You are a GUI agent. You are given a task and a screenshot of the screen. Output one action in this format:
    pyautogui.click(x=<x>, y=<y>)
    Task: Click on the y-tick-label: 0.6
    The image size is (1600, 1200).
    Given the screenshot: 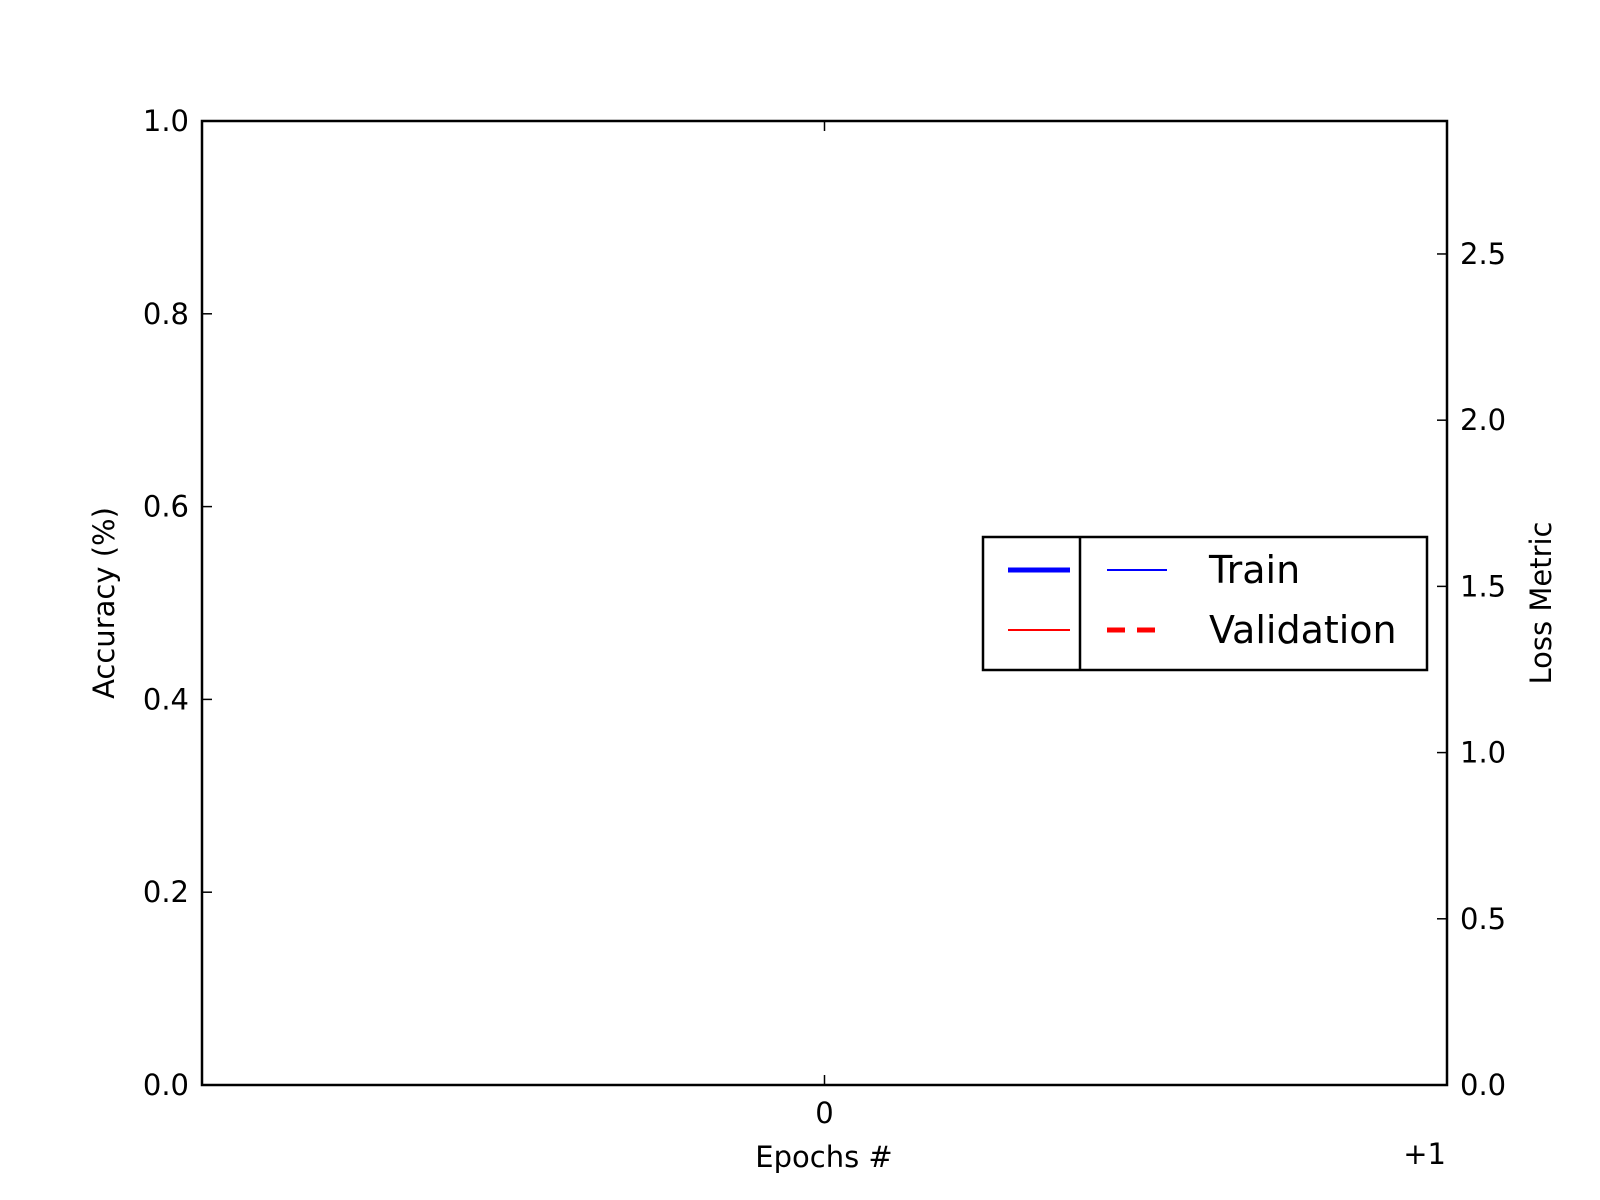 What is the action you would take?
    pyautogui.click(x=166, y=507)
    